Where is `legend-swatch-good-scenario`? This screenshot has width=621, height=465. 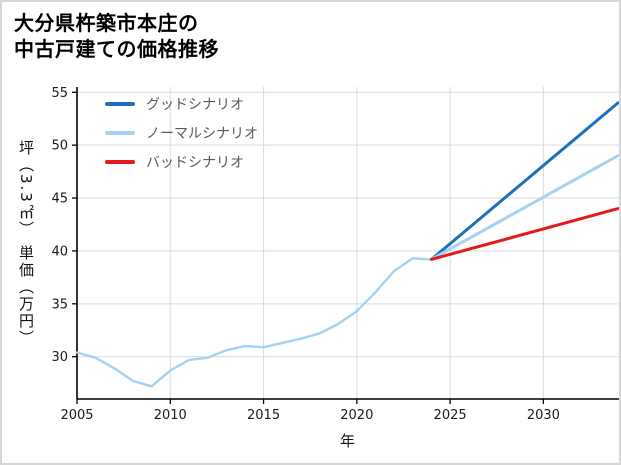 legend-swatch-good-scenario is located at coordinates (120, 104).